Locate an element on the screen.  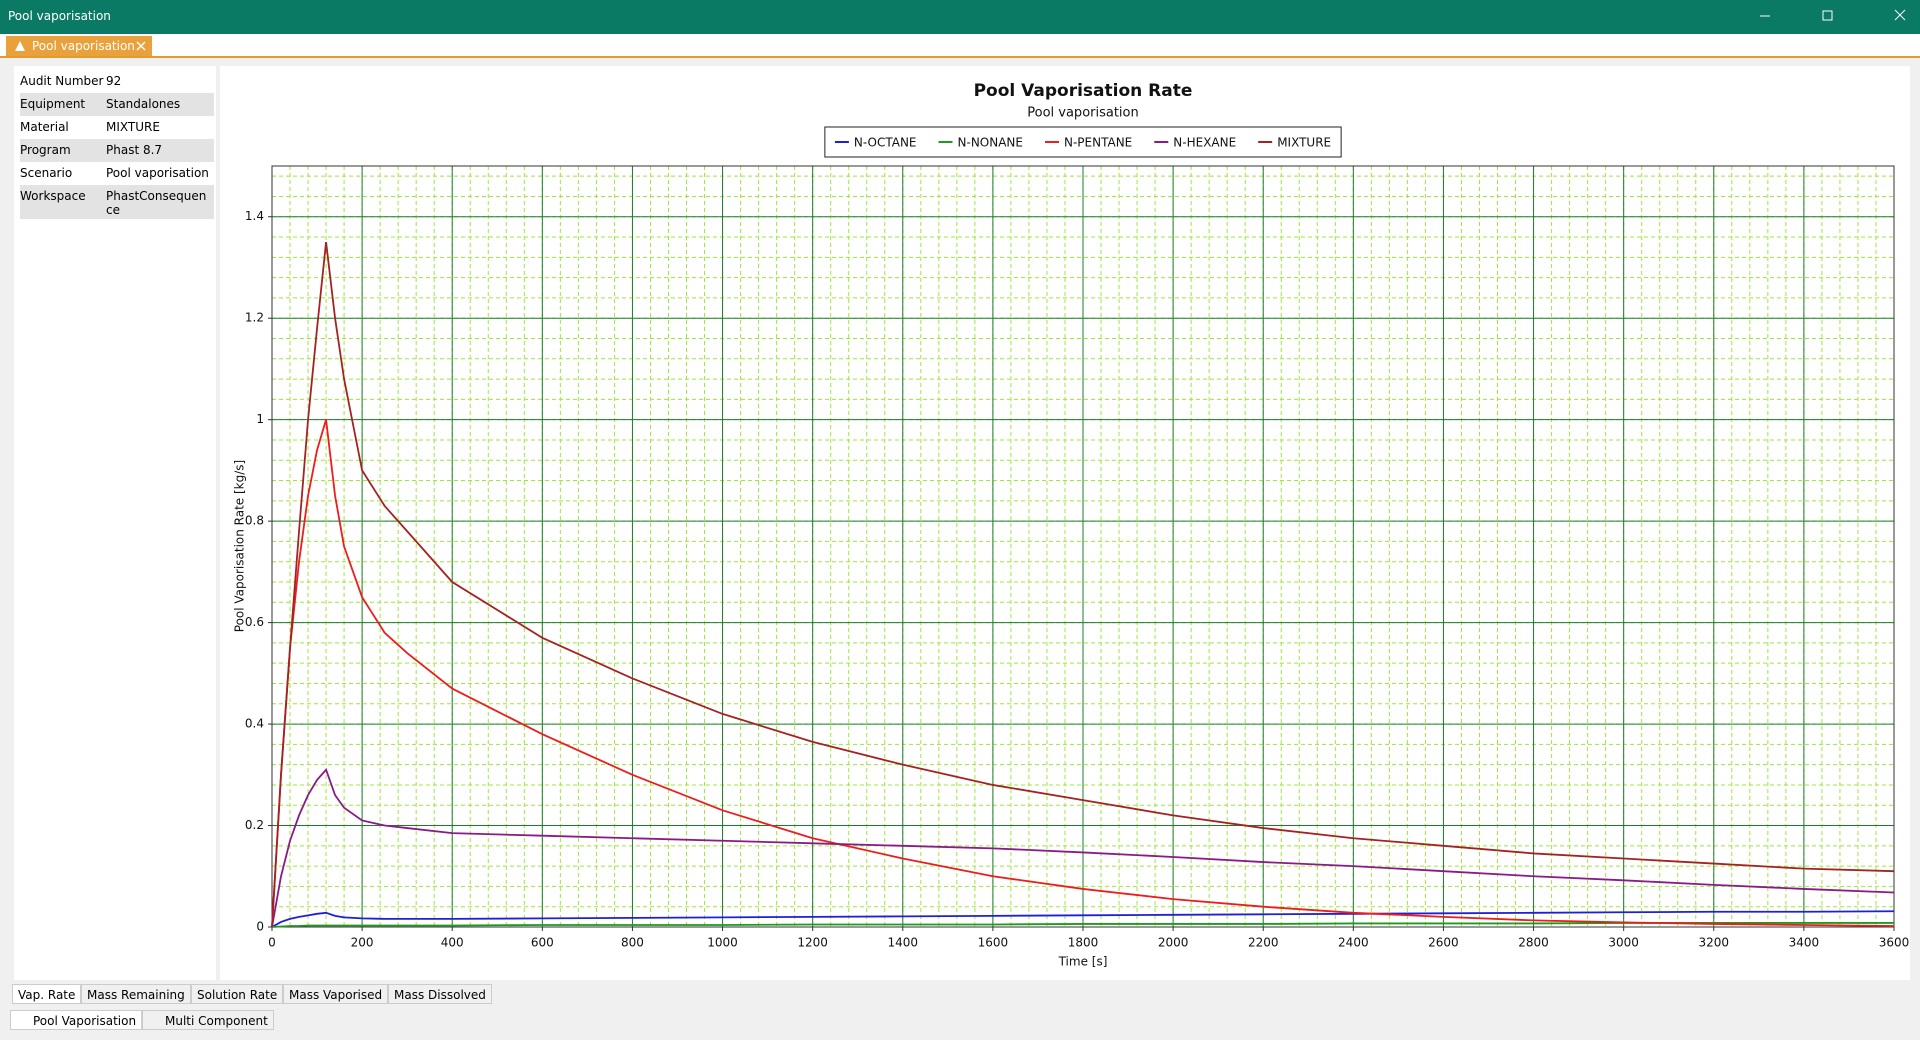
x-tick-label: 3600 is located at coordinates (1894, 943).